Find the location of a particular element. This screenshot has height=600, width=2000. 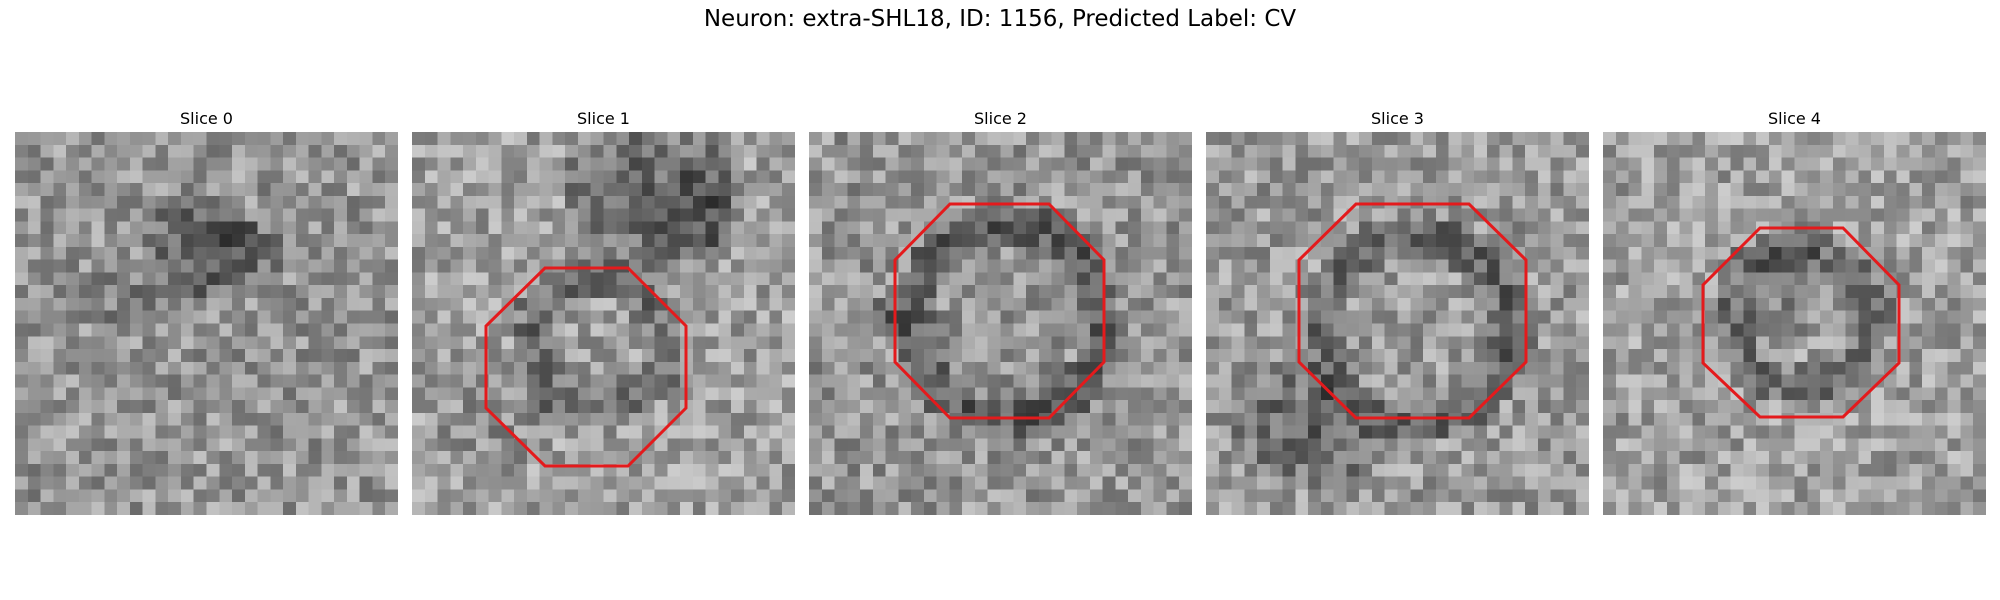

slice-panel-4: Slice 4 is located at coordinates (1794, 311).